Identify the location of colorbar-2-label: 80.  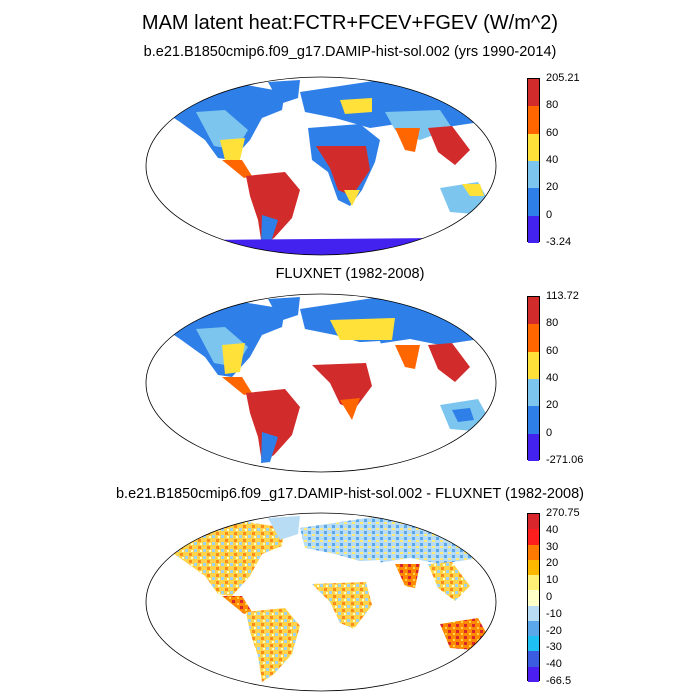
(552, 323).